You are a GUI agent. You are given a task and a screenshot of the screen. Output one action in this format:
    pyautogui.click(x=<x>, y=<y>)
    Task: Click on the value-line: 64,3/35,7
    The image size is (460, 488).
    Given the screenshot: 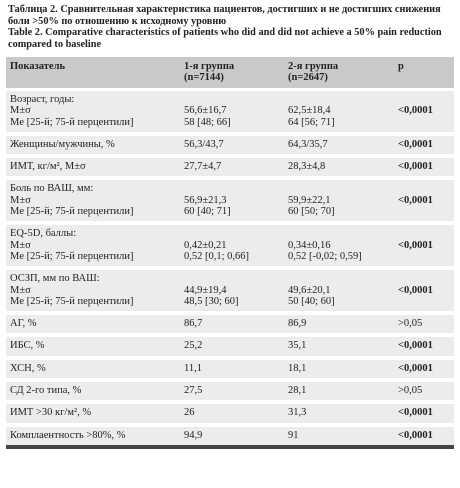 What is the action you would take?
    pyautogui.click(x=308, y=144)
    